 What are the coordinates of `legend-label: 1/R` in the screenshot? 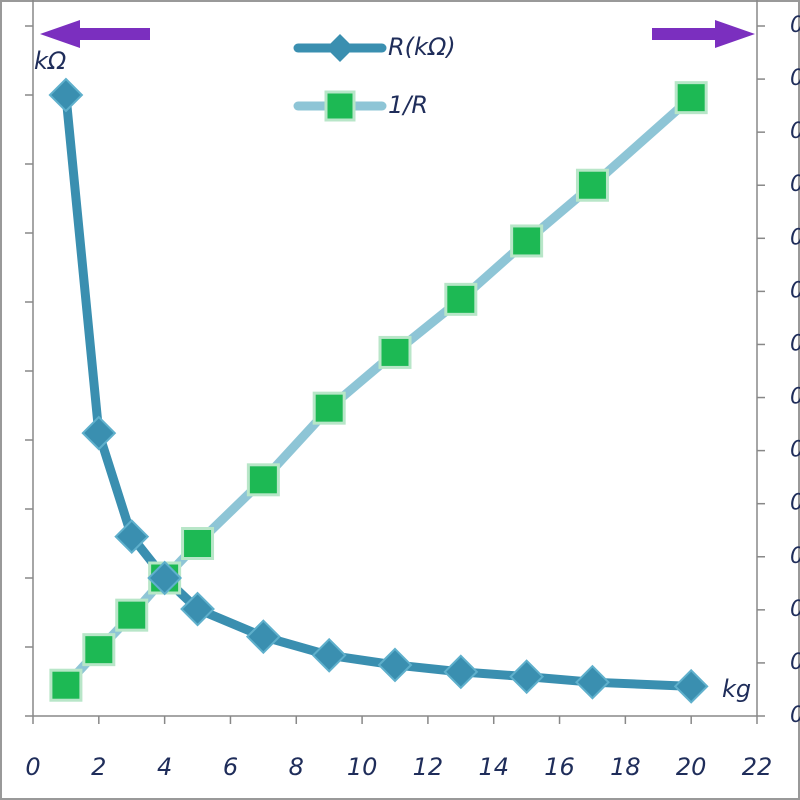 It's located at (408, 105).